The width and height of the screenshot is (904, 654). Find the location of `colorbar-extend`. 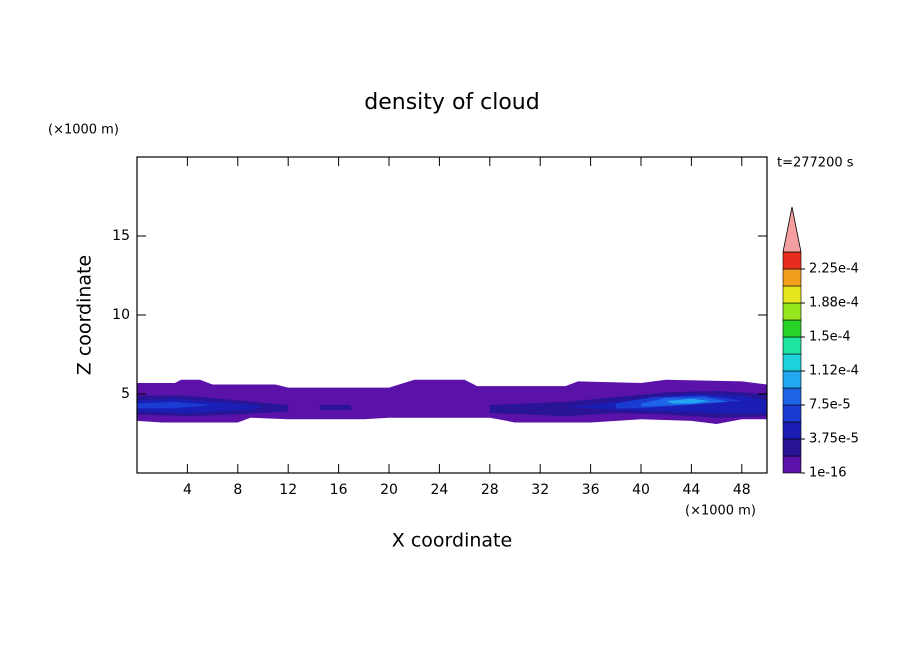

colorbar-extend is located at coordinates (792, 229).